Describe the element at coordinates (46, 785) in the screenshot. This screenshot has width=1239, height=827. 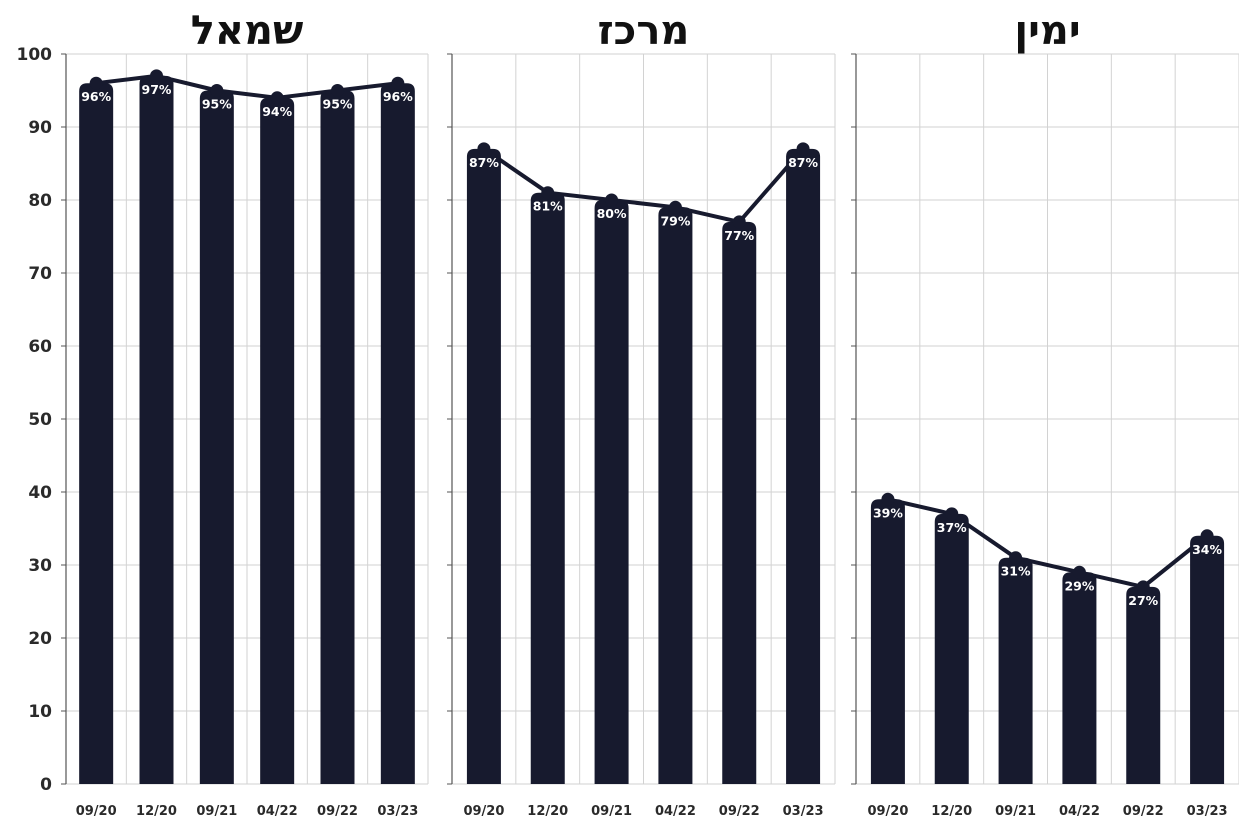
I see `y-tick-label: 0` at that location.